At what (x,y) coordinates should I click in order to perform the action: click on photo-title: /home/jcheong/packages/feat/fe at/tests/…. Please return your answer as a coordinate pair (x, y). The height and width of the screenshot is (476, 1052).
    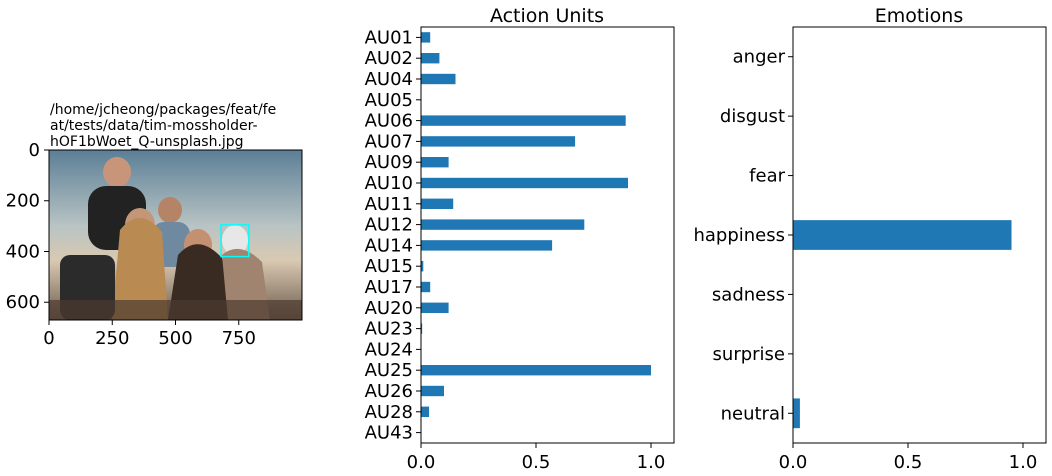
    Looking at the image, I should click on (175, 126).